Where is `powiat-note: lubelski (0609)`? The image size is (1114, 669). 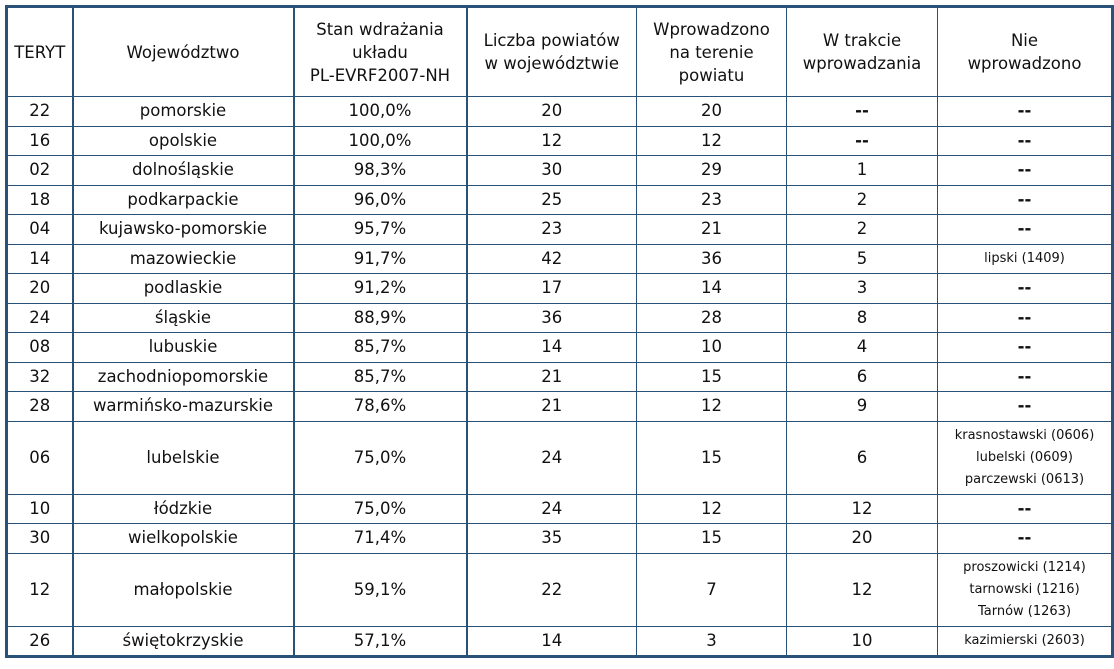
powiat-note: lubelski (0609) is located at coordinates (1024, 457).